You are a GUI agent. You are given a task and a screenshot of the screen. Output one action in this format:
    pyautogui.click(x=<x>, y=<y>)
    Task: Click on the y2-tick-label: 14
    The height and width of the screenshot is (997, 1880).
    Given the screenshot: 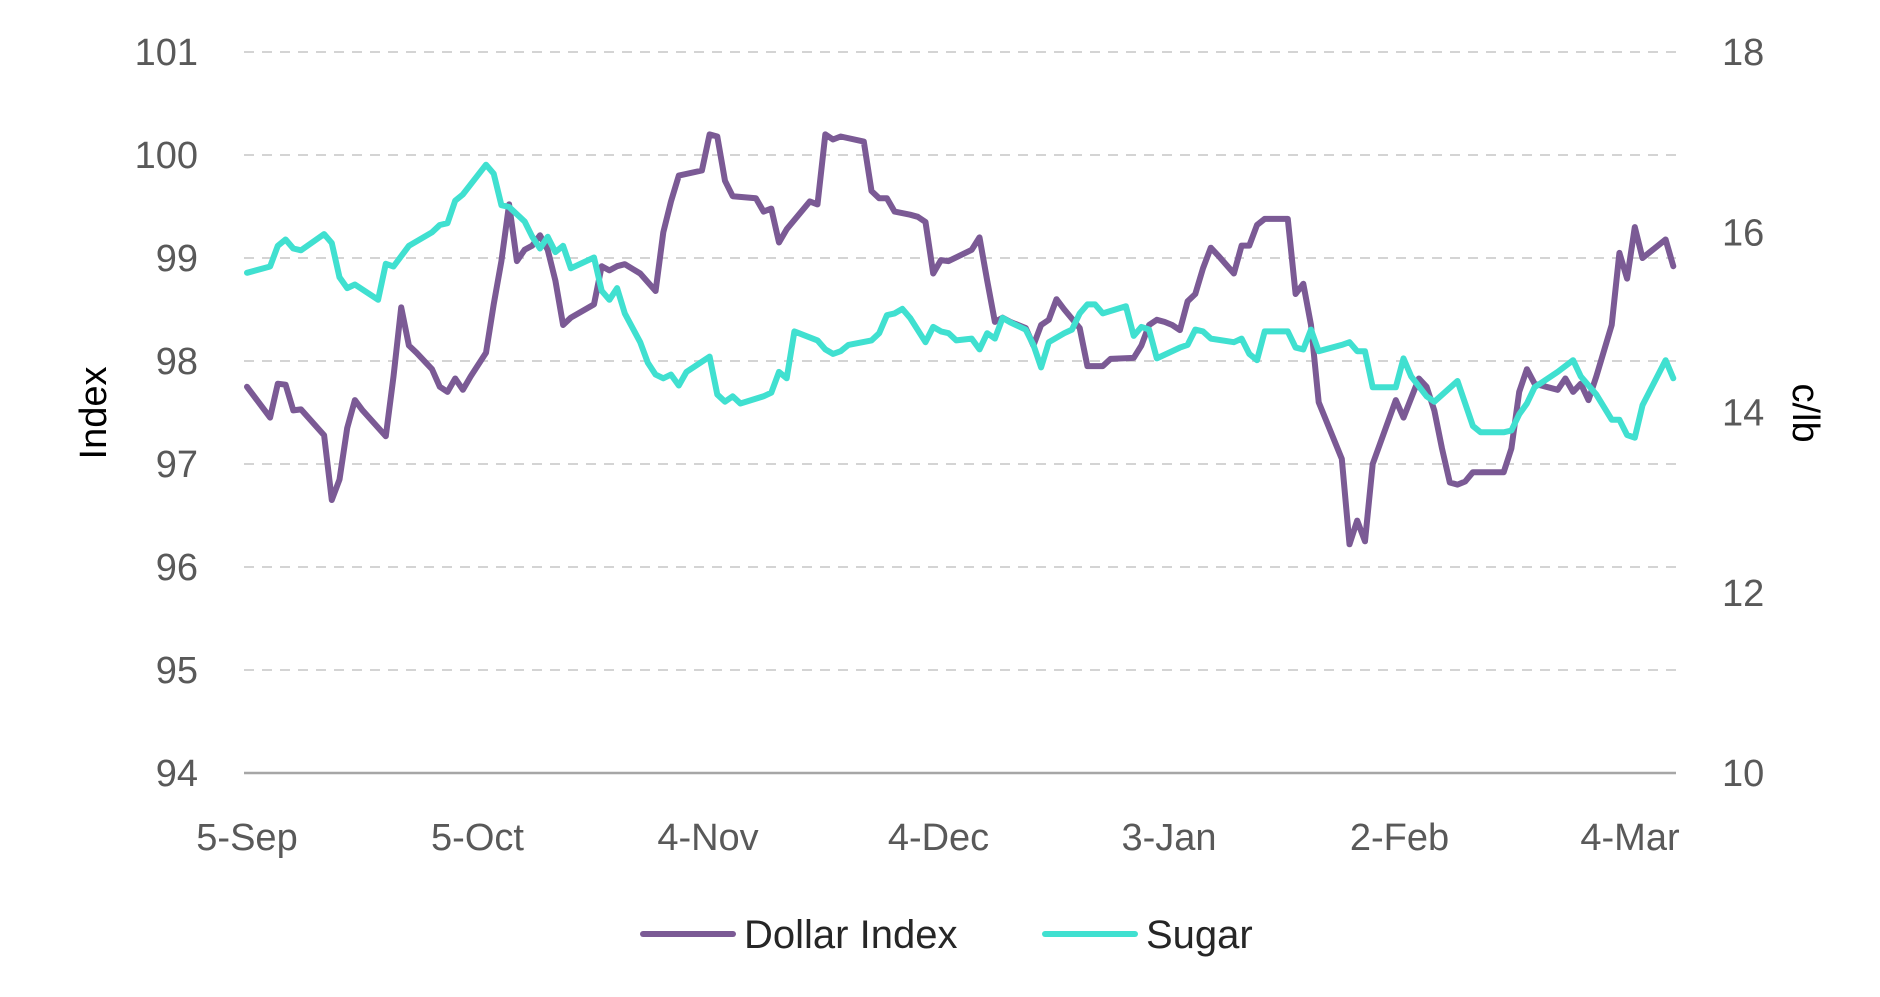 What is the action you would take?
    pyautogui.click(x=1743, y=414)
    